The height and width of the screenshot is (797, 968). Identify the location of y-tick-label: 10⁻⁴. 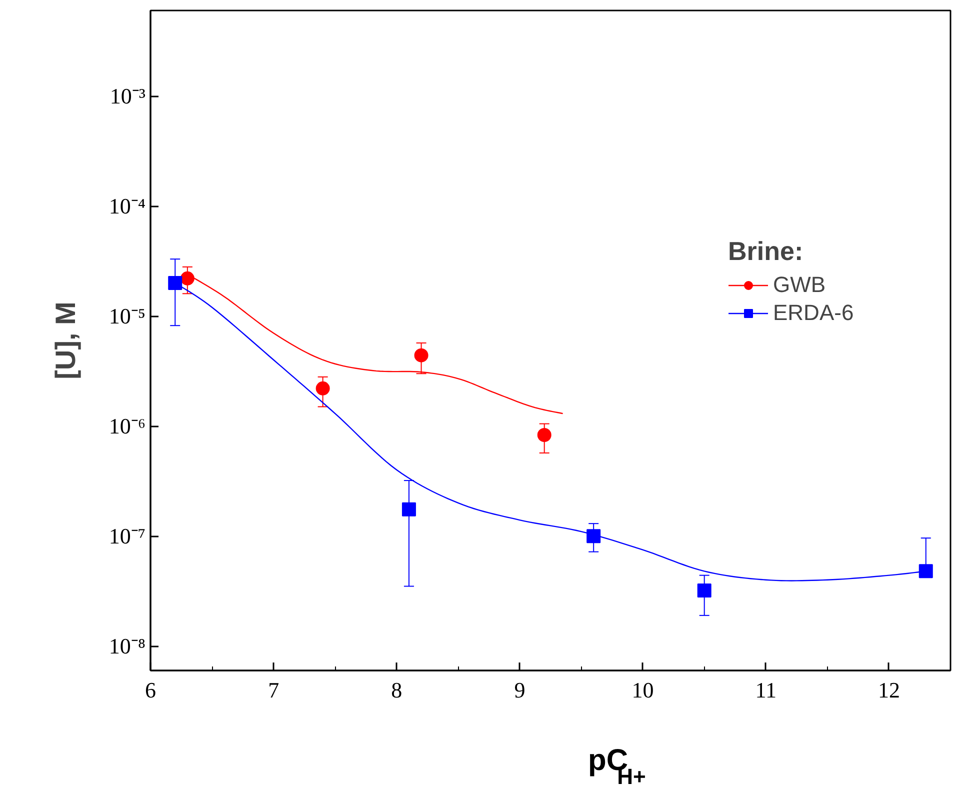
(127, 206).